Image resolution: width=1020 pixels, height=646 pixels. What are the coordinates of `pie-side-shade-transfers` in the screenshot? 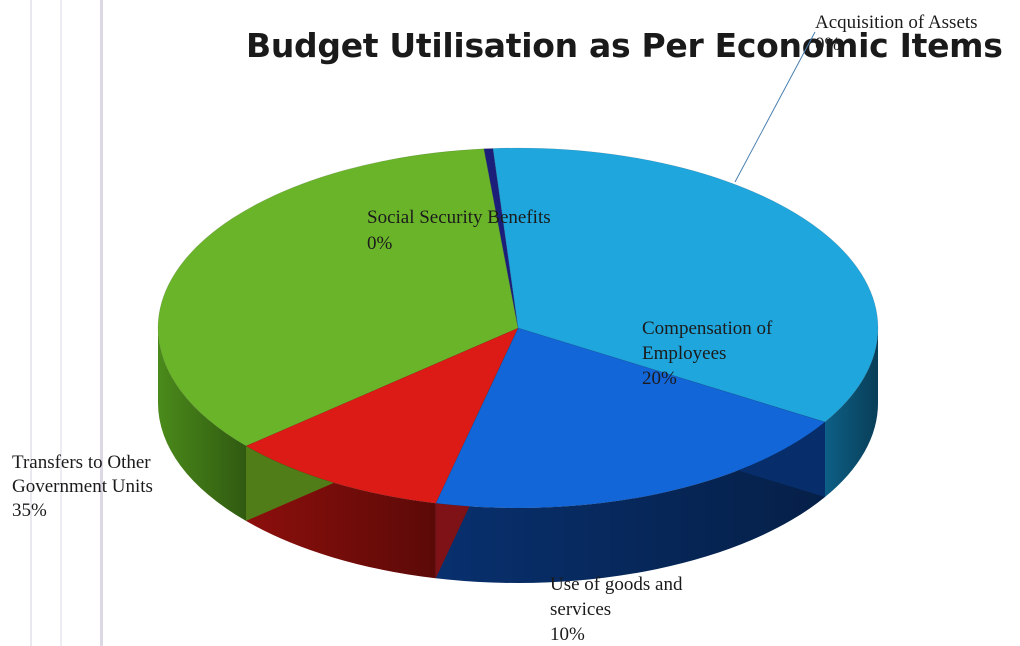 It's located at (202, 424).